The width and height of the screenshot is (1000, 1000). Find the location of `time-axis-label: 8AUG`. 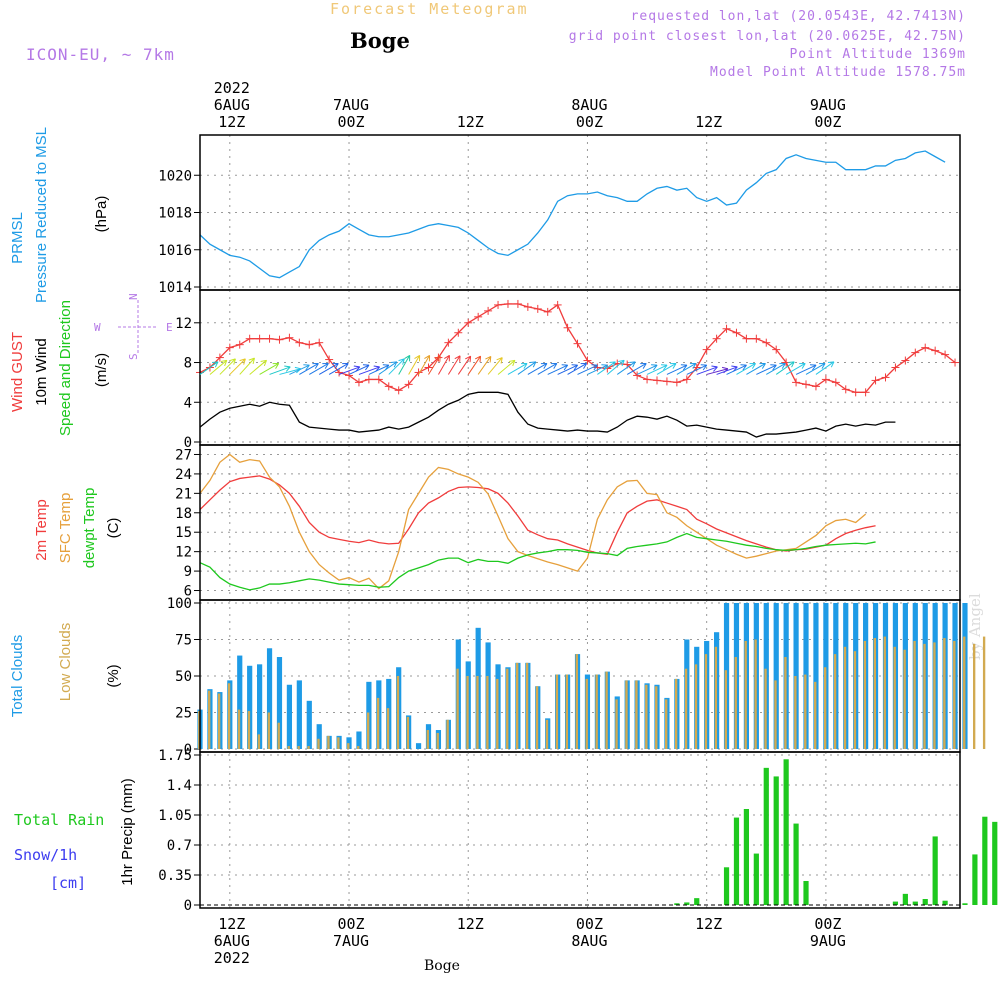

time-axis-label: 8AUG is located at coordinates (589, 941).